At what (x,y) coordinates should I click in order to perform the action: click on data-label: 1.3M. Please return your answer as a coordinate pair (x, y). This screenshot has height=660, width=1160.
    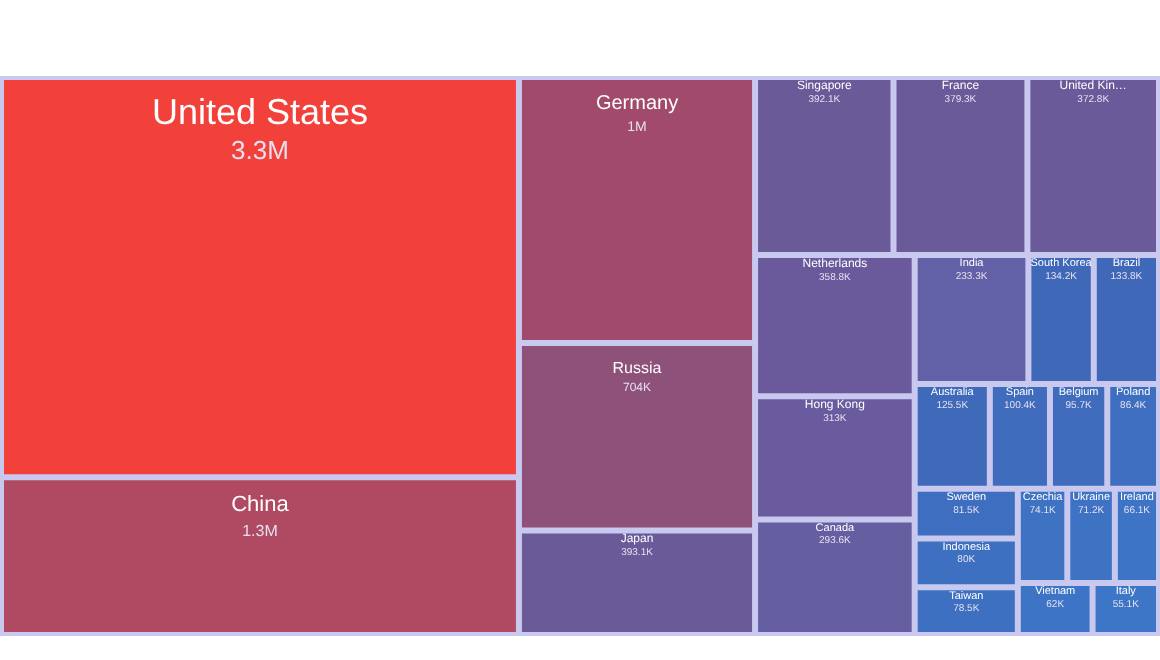
    Looking at the image, I should click on (260, 531).